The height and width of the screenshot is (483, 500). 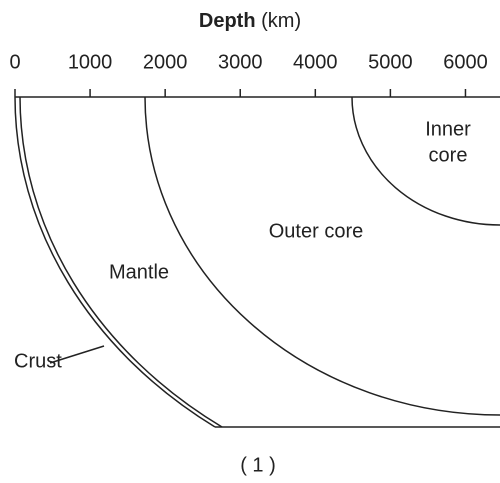 What do you see at coordinates (448, 129) in the screenshot?
I see `layer-label: Inner` at bounding box center [448, 129].